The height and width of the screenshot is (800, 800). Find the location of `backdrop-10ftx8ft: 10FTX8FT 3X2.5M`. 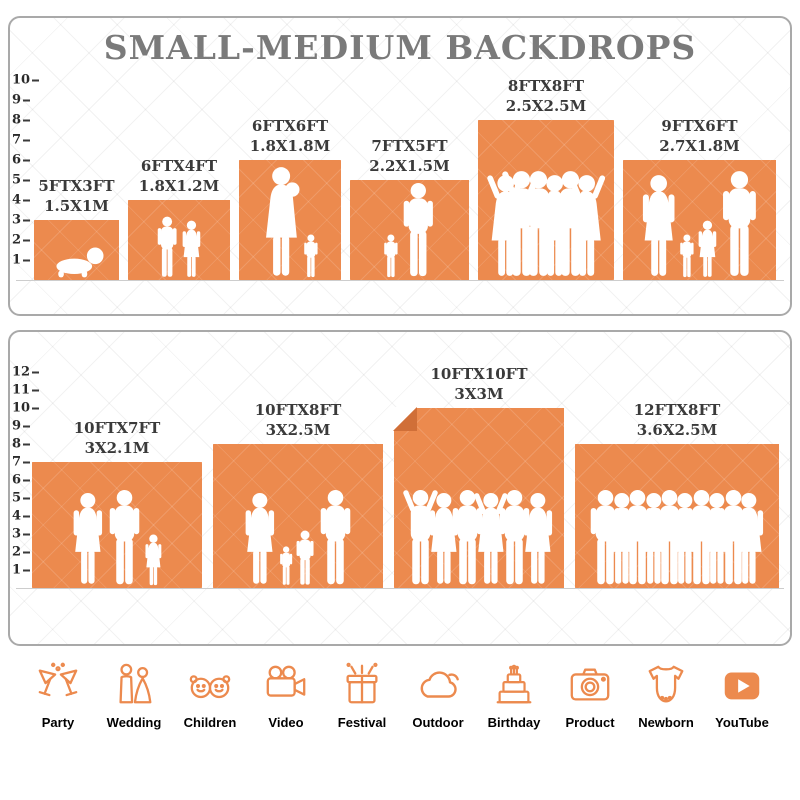

backdrop-10ftx8ft: 10FTX8FT 3X2.5M is located at coordinates (298, 494).